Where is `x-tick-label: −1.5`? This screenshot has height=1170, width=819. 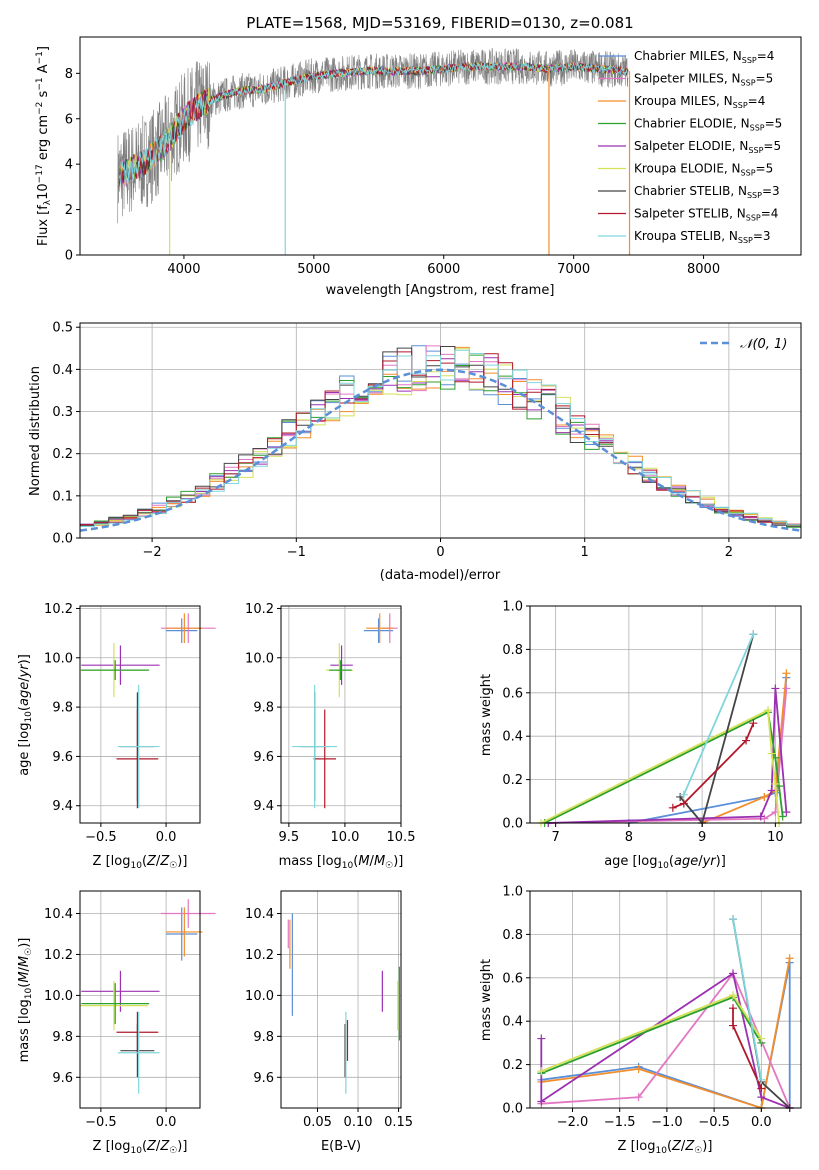
x-tick-label: −1.5 is located at coordinates (620, 1122).